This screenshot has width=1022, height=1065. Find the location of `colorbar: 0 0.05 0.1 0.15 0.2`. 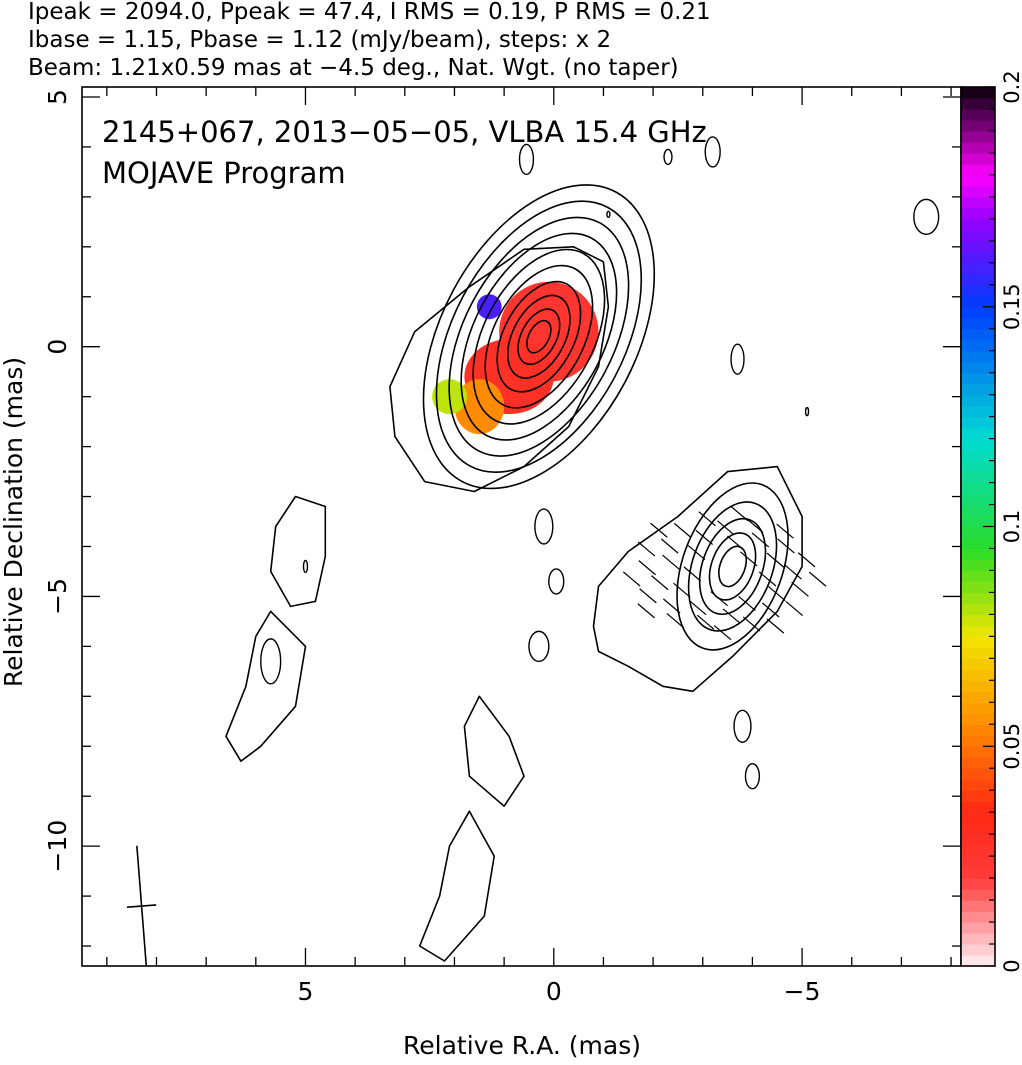

colorbar: 0 0.05 0.1 0.15 0.2 is located at coordinates (991, 521).